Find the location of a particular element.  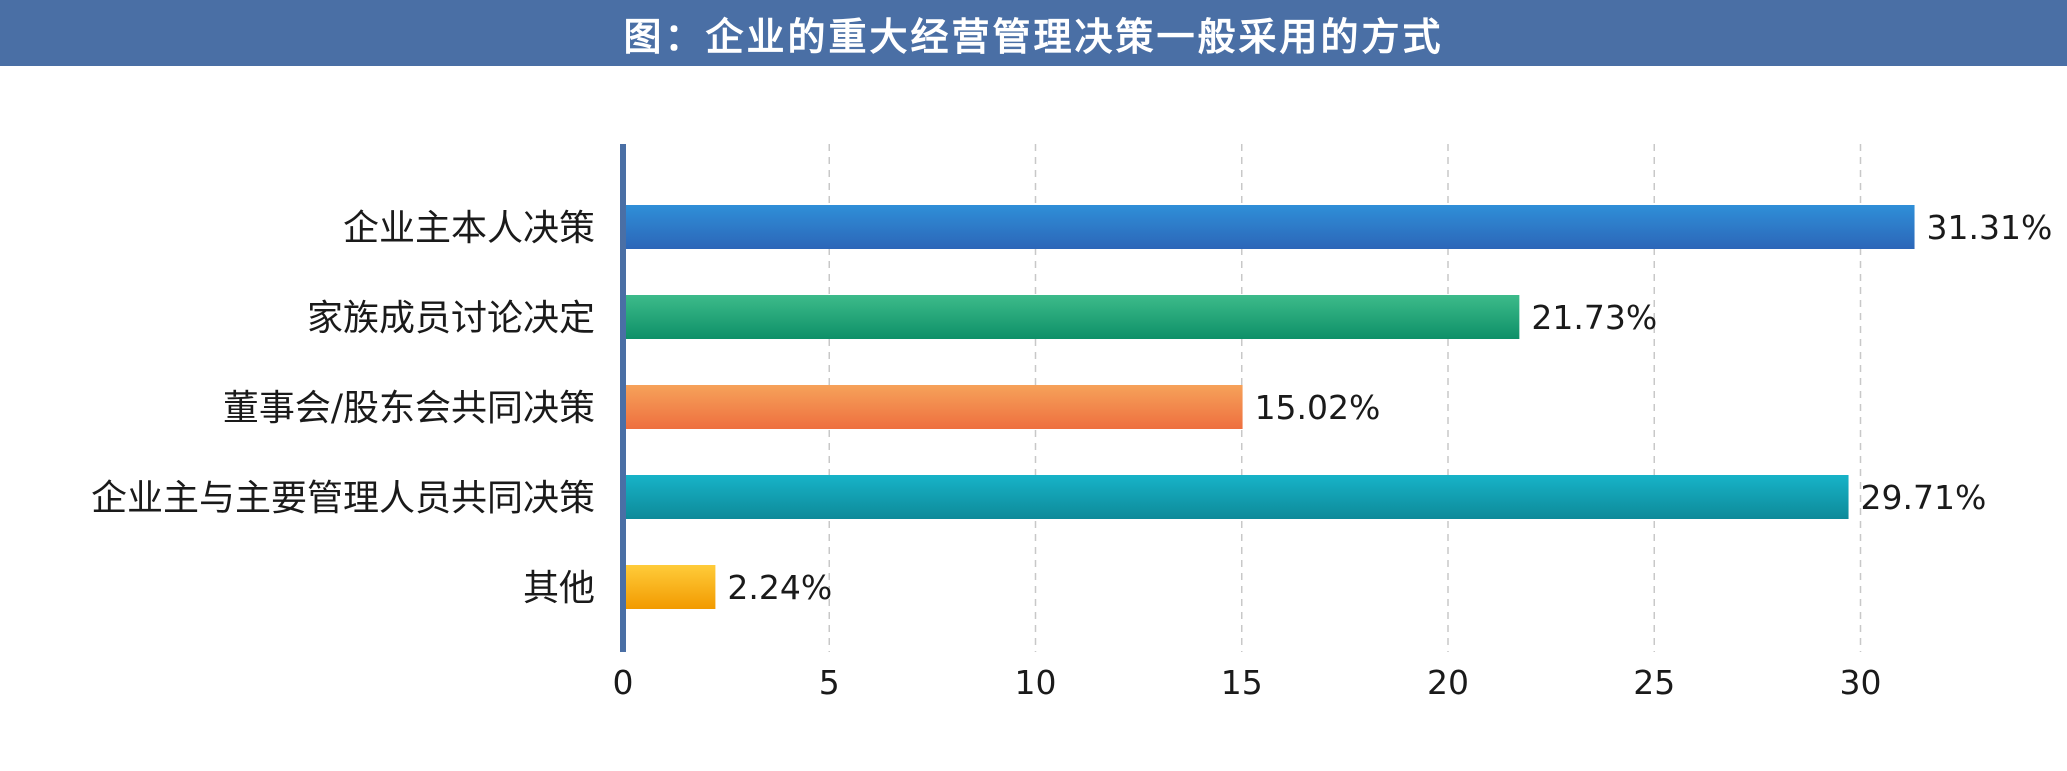

value-label: 2.24% is located at coordinates (779, 587).